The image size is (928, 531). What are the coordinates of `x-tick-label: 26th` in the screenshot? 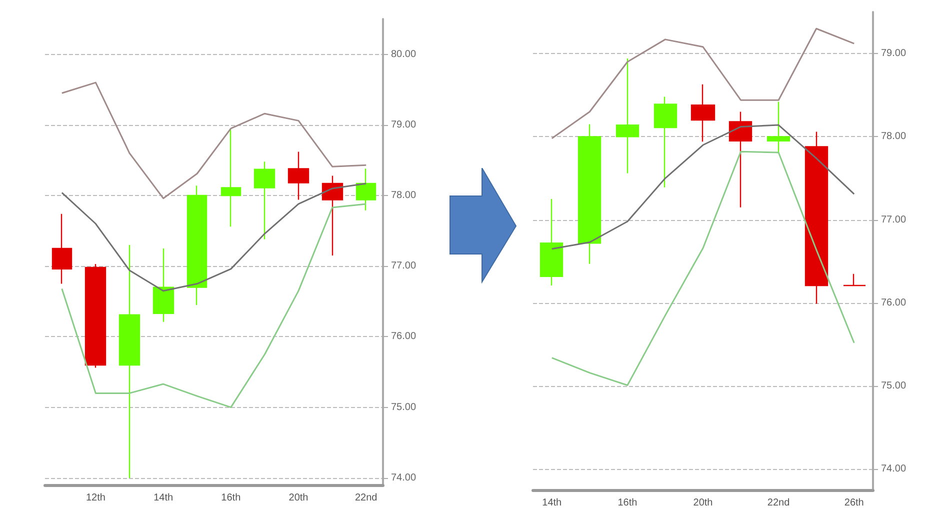 It's located at (854, 503).